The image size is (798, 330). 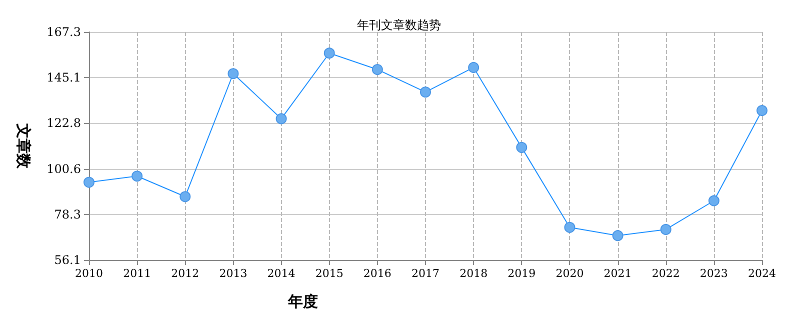 I want to click on y-tick-label: 145.1, so click(x=63, y=77).